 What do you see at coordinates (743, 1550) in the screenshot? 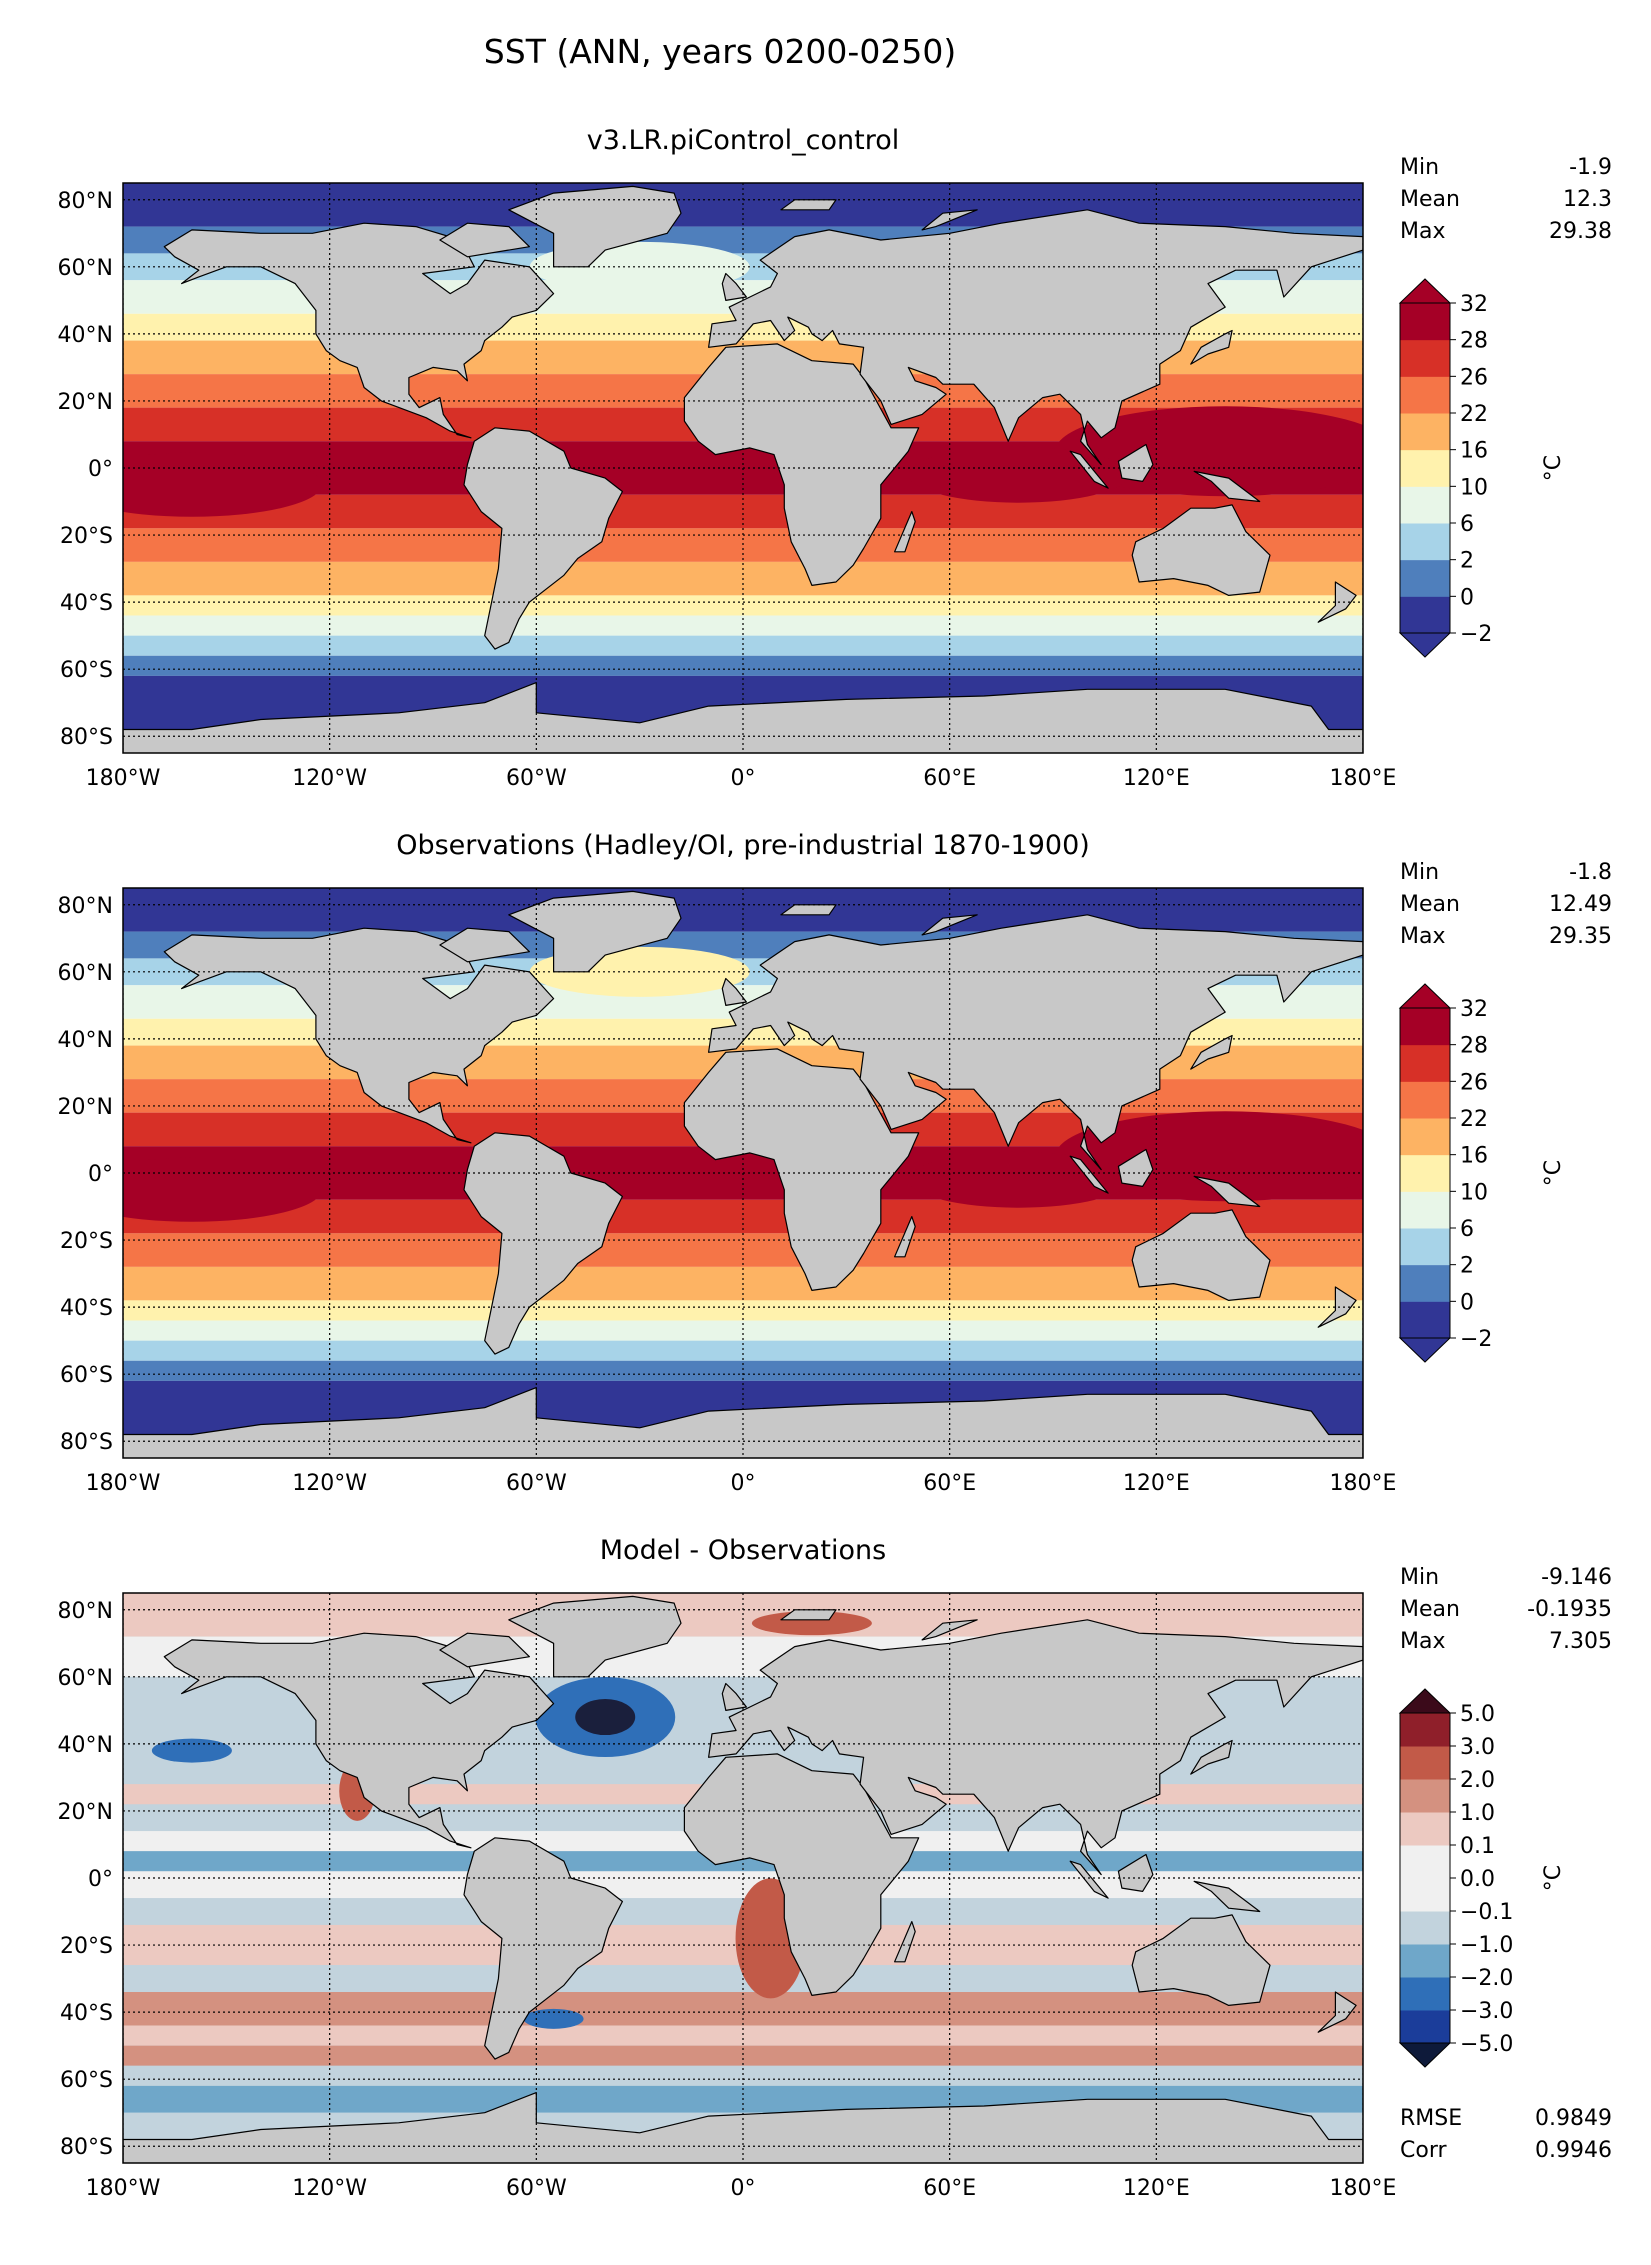
I see `panel-title-difference: Model - Observations` at bounding box center [743, 1550].